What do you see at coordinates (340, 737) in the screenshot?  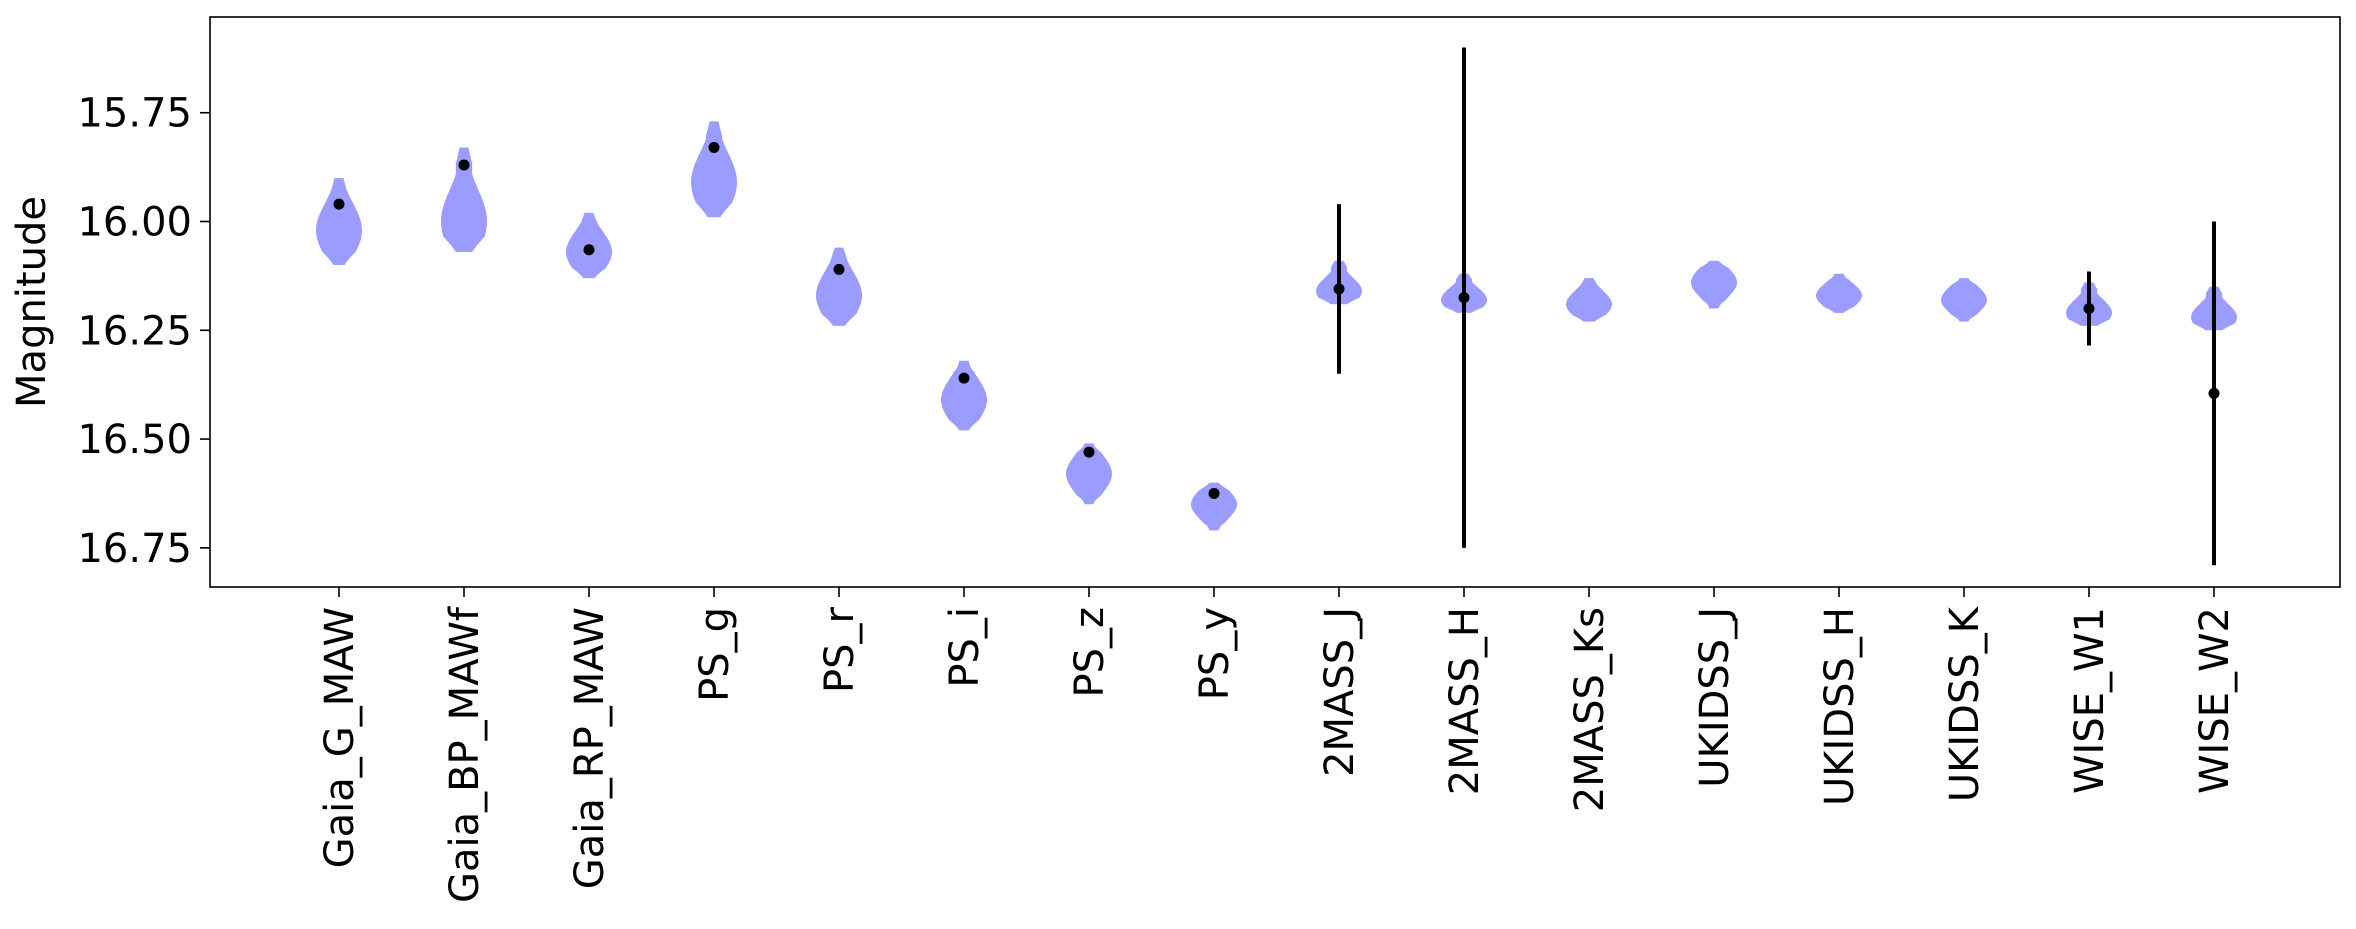 I see `x-tick-label-Gaia_G_MAW: Gaia_G_MAW` at bounding box center [340, 737].